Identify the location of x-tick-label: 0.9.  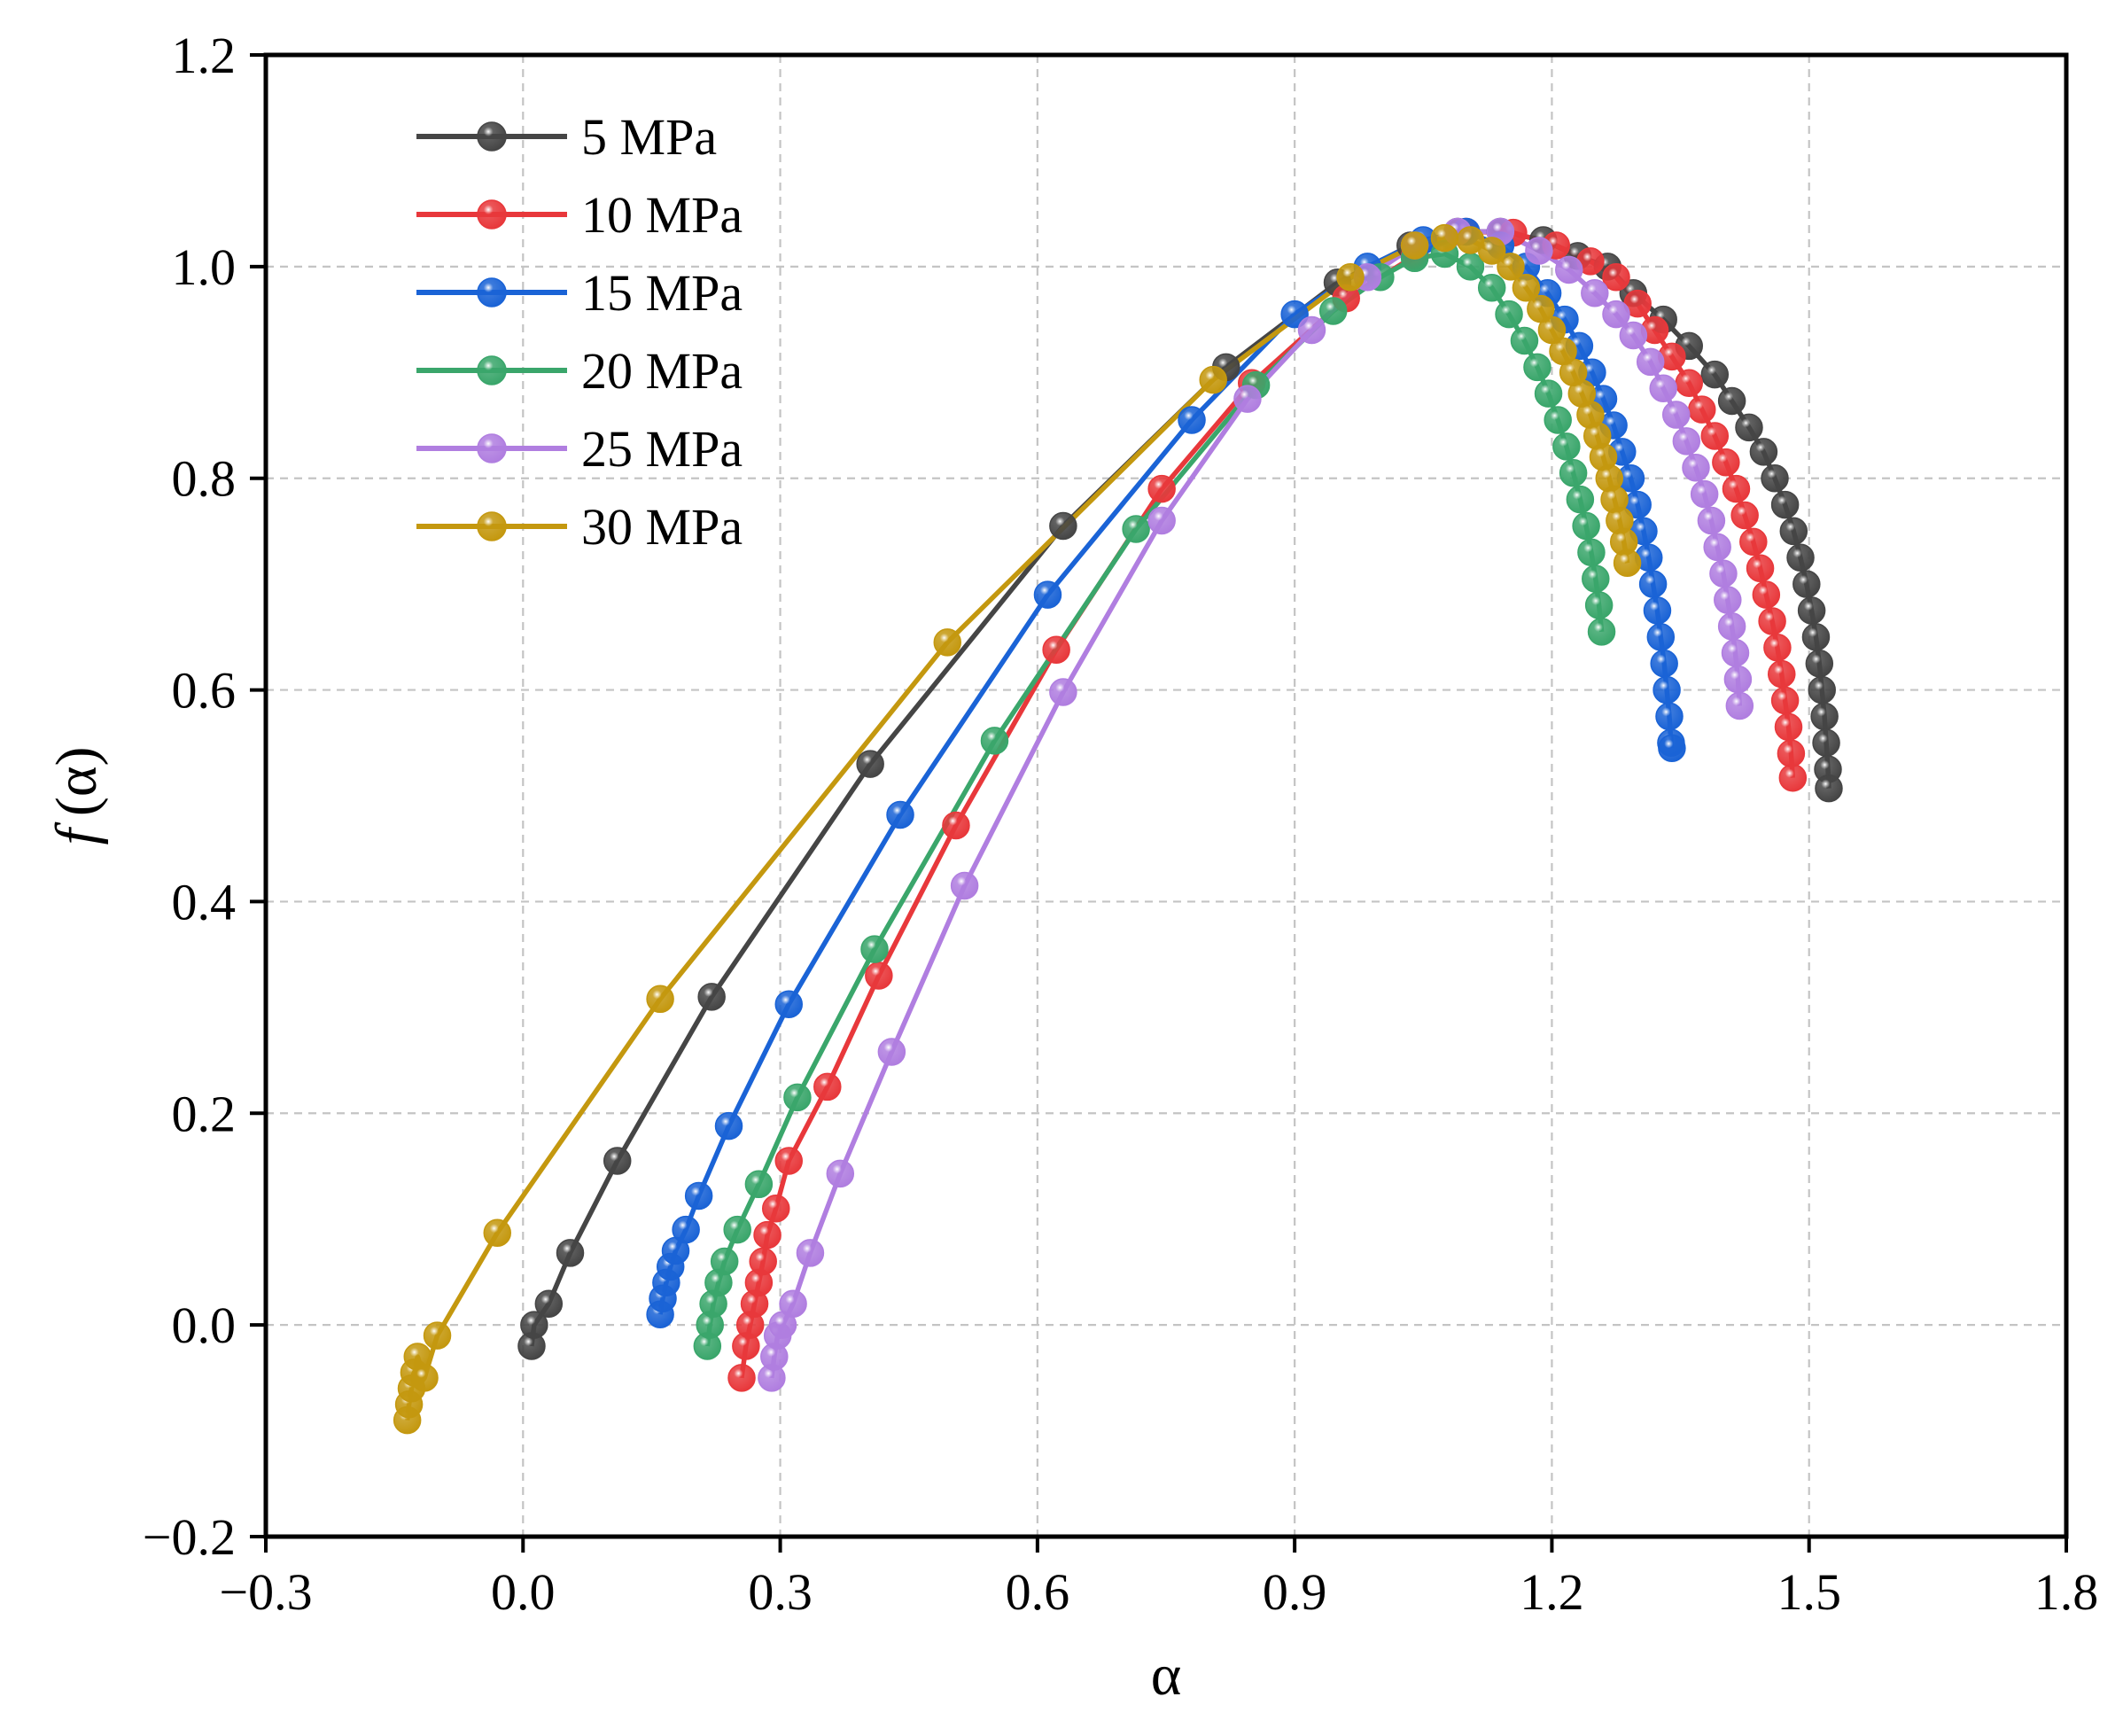
(1295, 1592).